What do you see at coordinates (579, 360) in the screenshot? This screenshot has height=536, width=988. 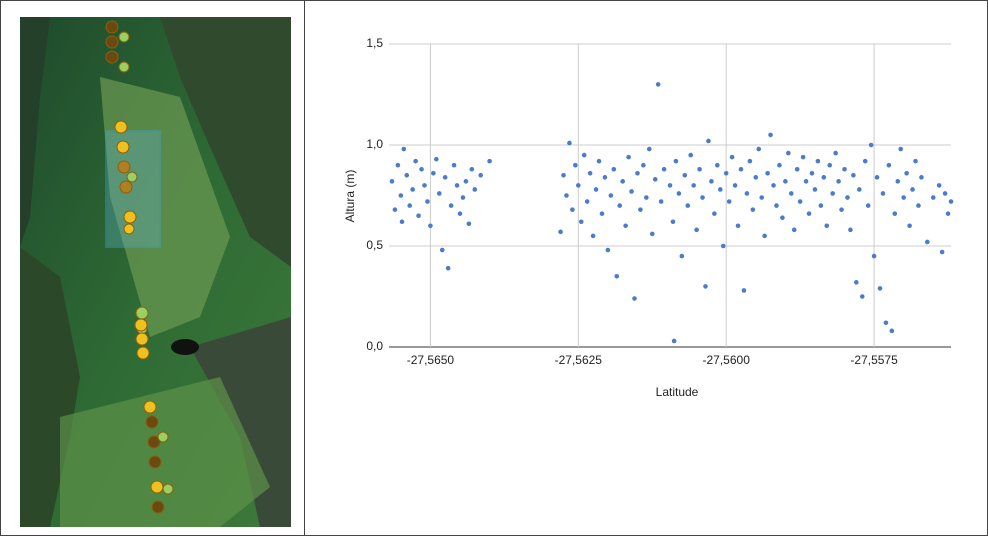 I see `x-tick-label: -27,5625` at bounding box center [579, 360].